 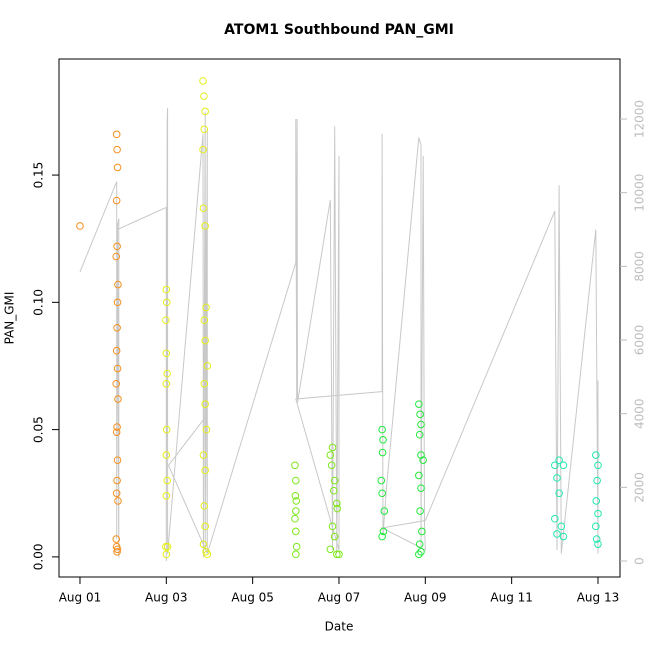 What do you see at coordinates (511, 598) in the screenshot?
I see `x-tick-label: Aug 11` at bounding box center [511, 598].